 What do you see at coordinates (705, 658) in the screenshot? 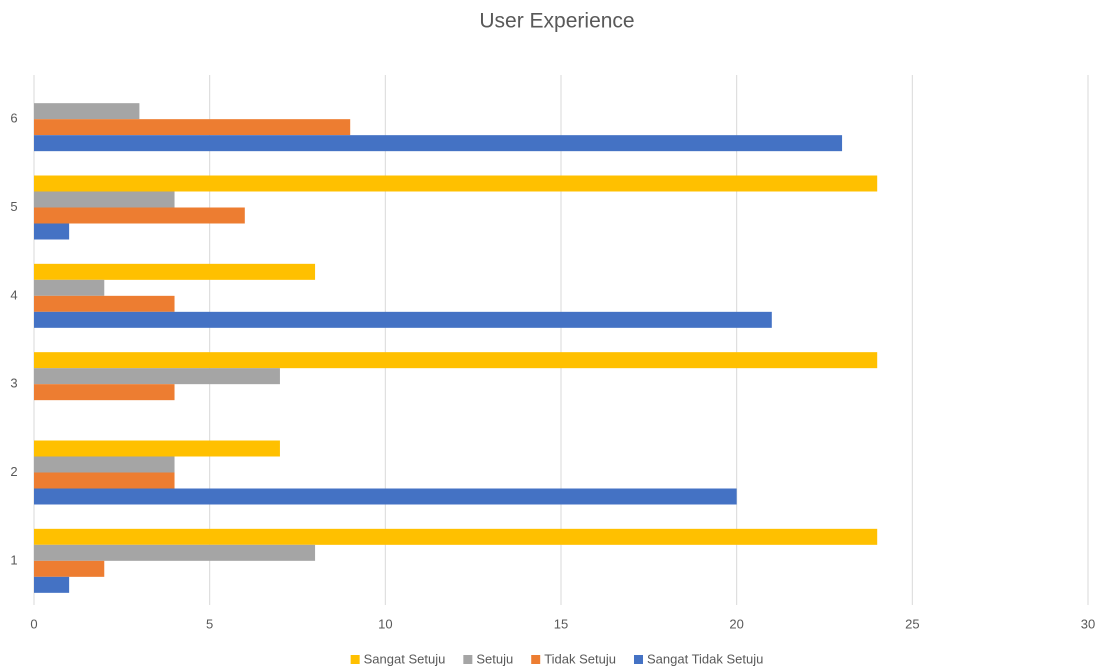
I see `legend-label: Sangat Tidak Setuju` at bounding box center [705, 658].